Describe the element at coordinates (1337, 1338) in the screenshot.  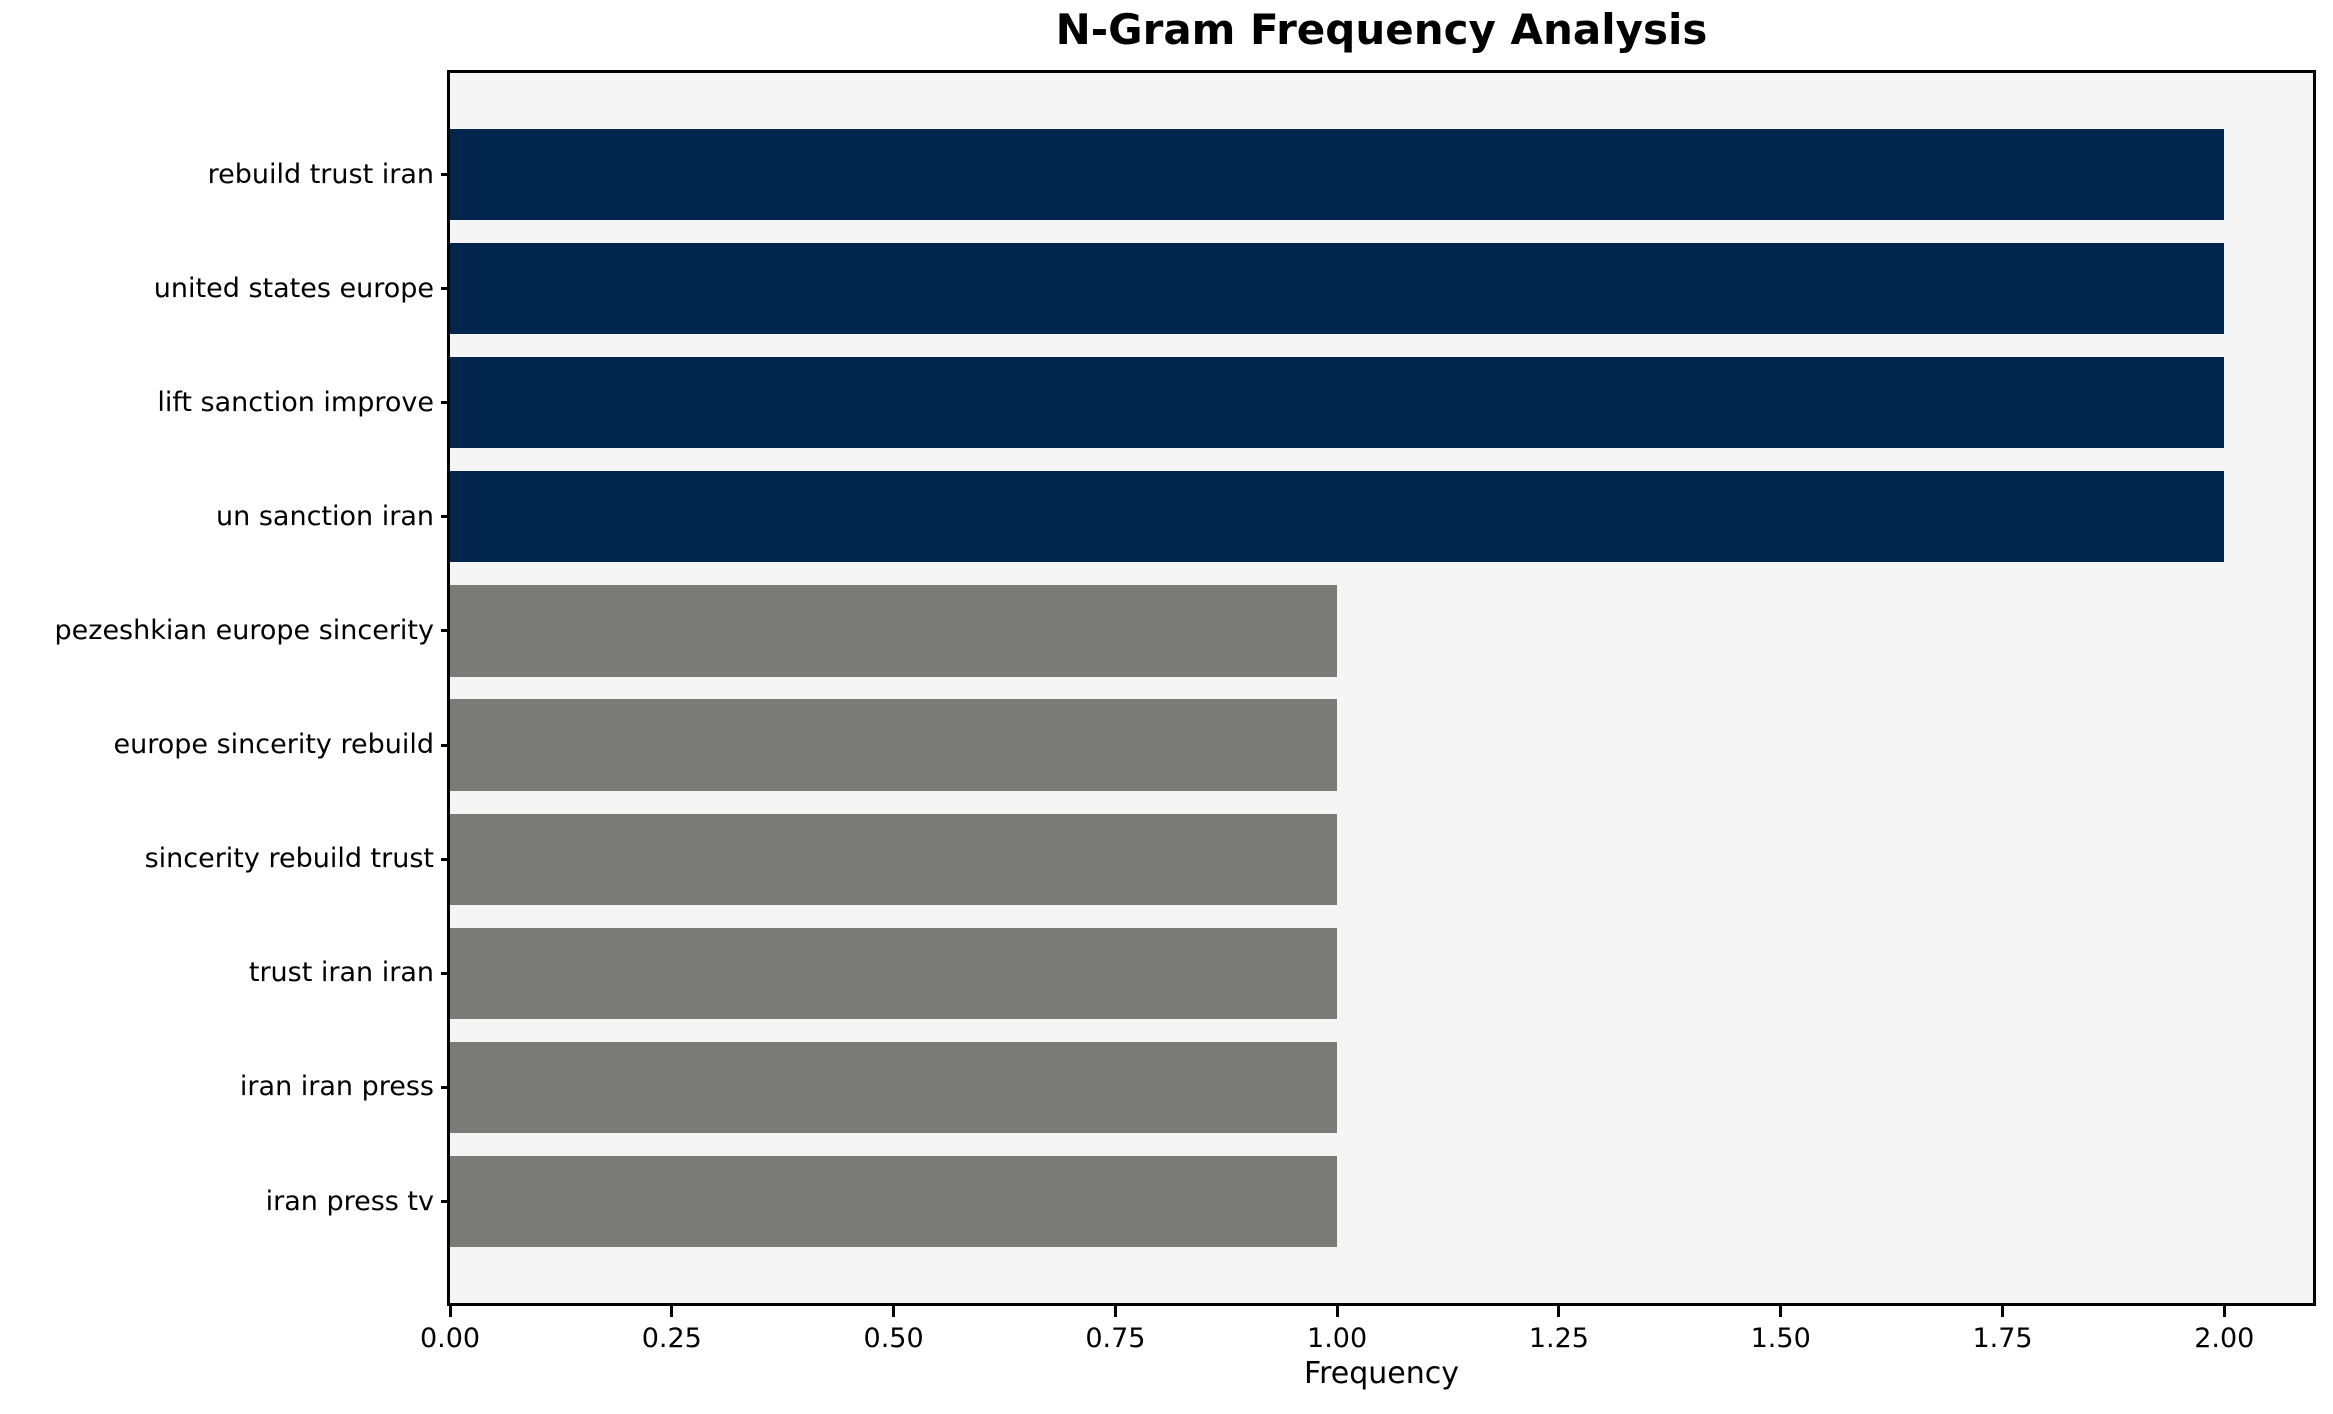
I see `x-tick-label: 1.00` at that location.